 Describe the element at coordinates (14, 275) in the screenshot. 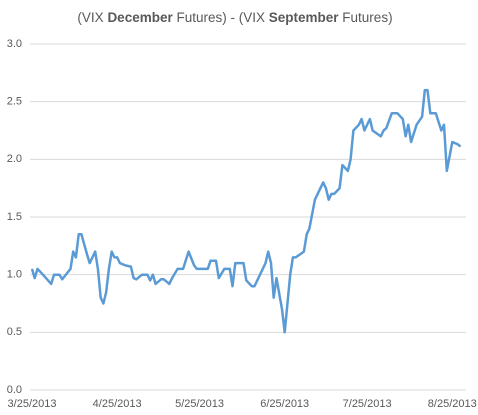

I see `y-tick-label: 1.0` at that location.